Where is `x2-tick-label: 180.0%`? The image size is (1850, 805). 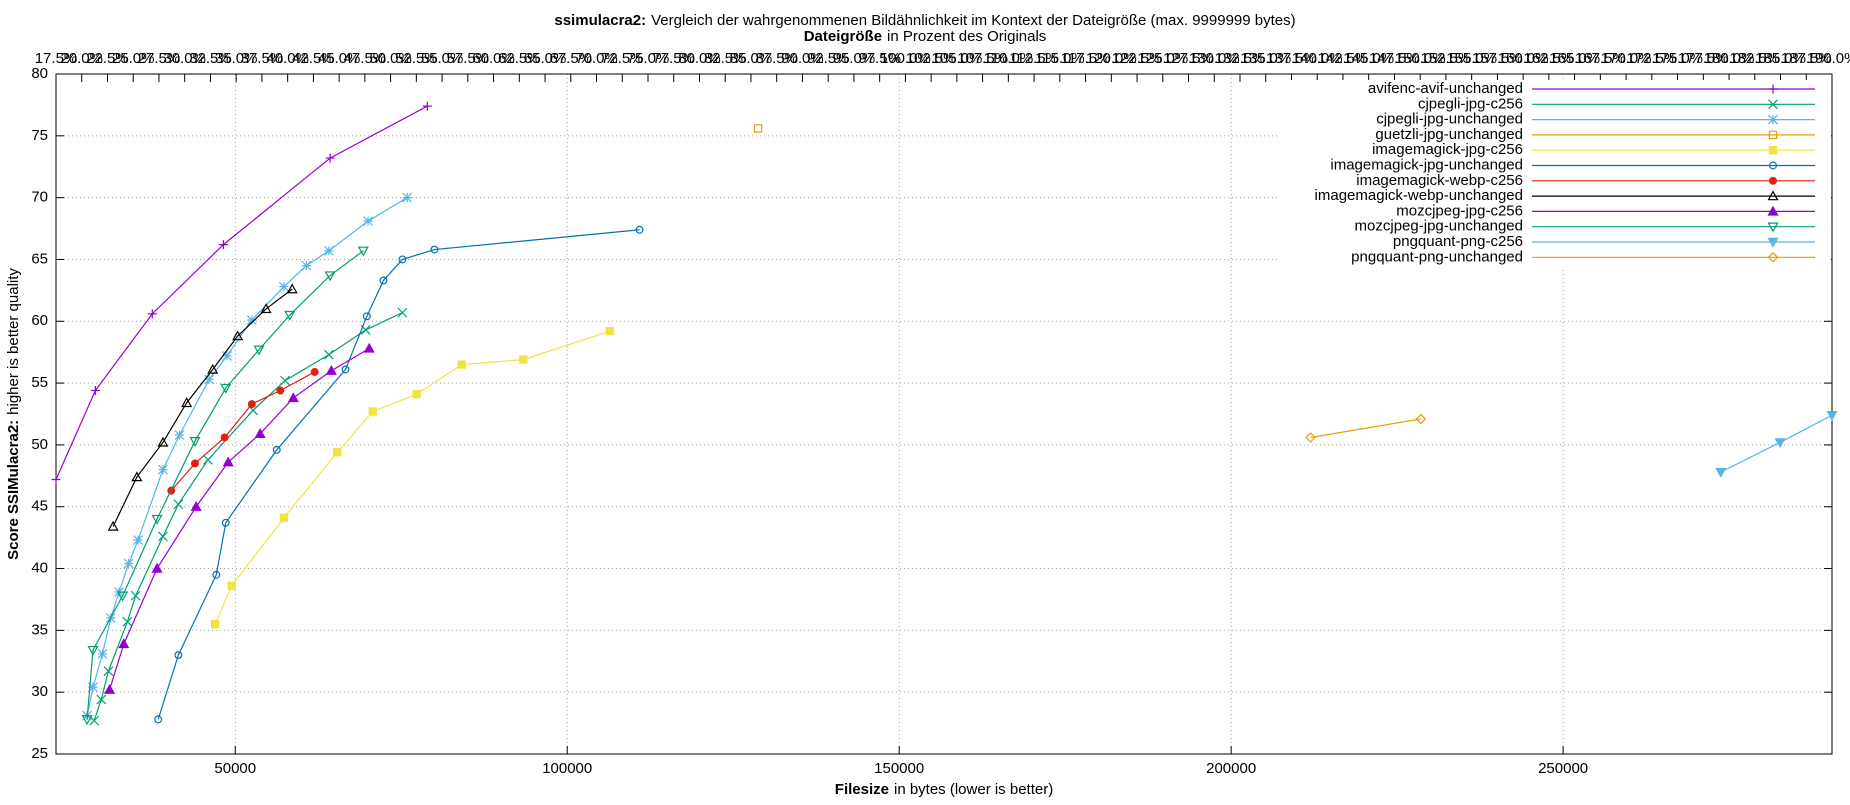 x2-tick-label: 180.0% is located at coordinates (1729, 58).